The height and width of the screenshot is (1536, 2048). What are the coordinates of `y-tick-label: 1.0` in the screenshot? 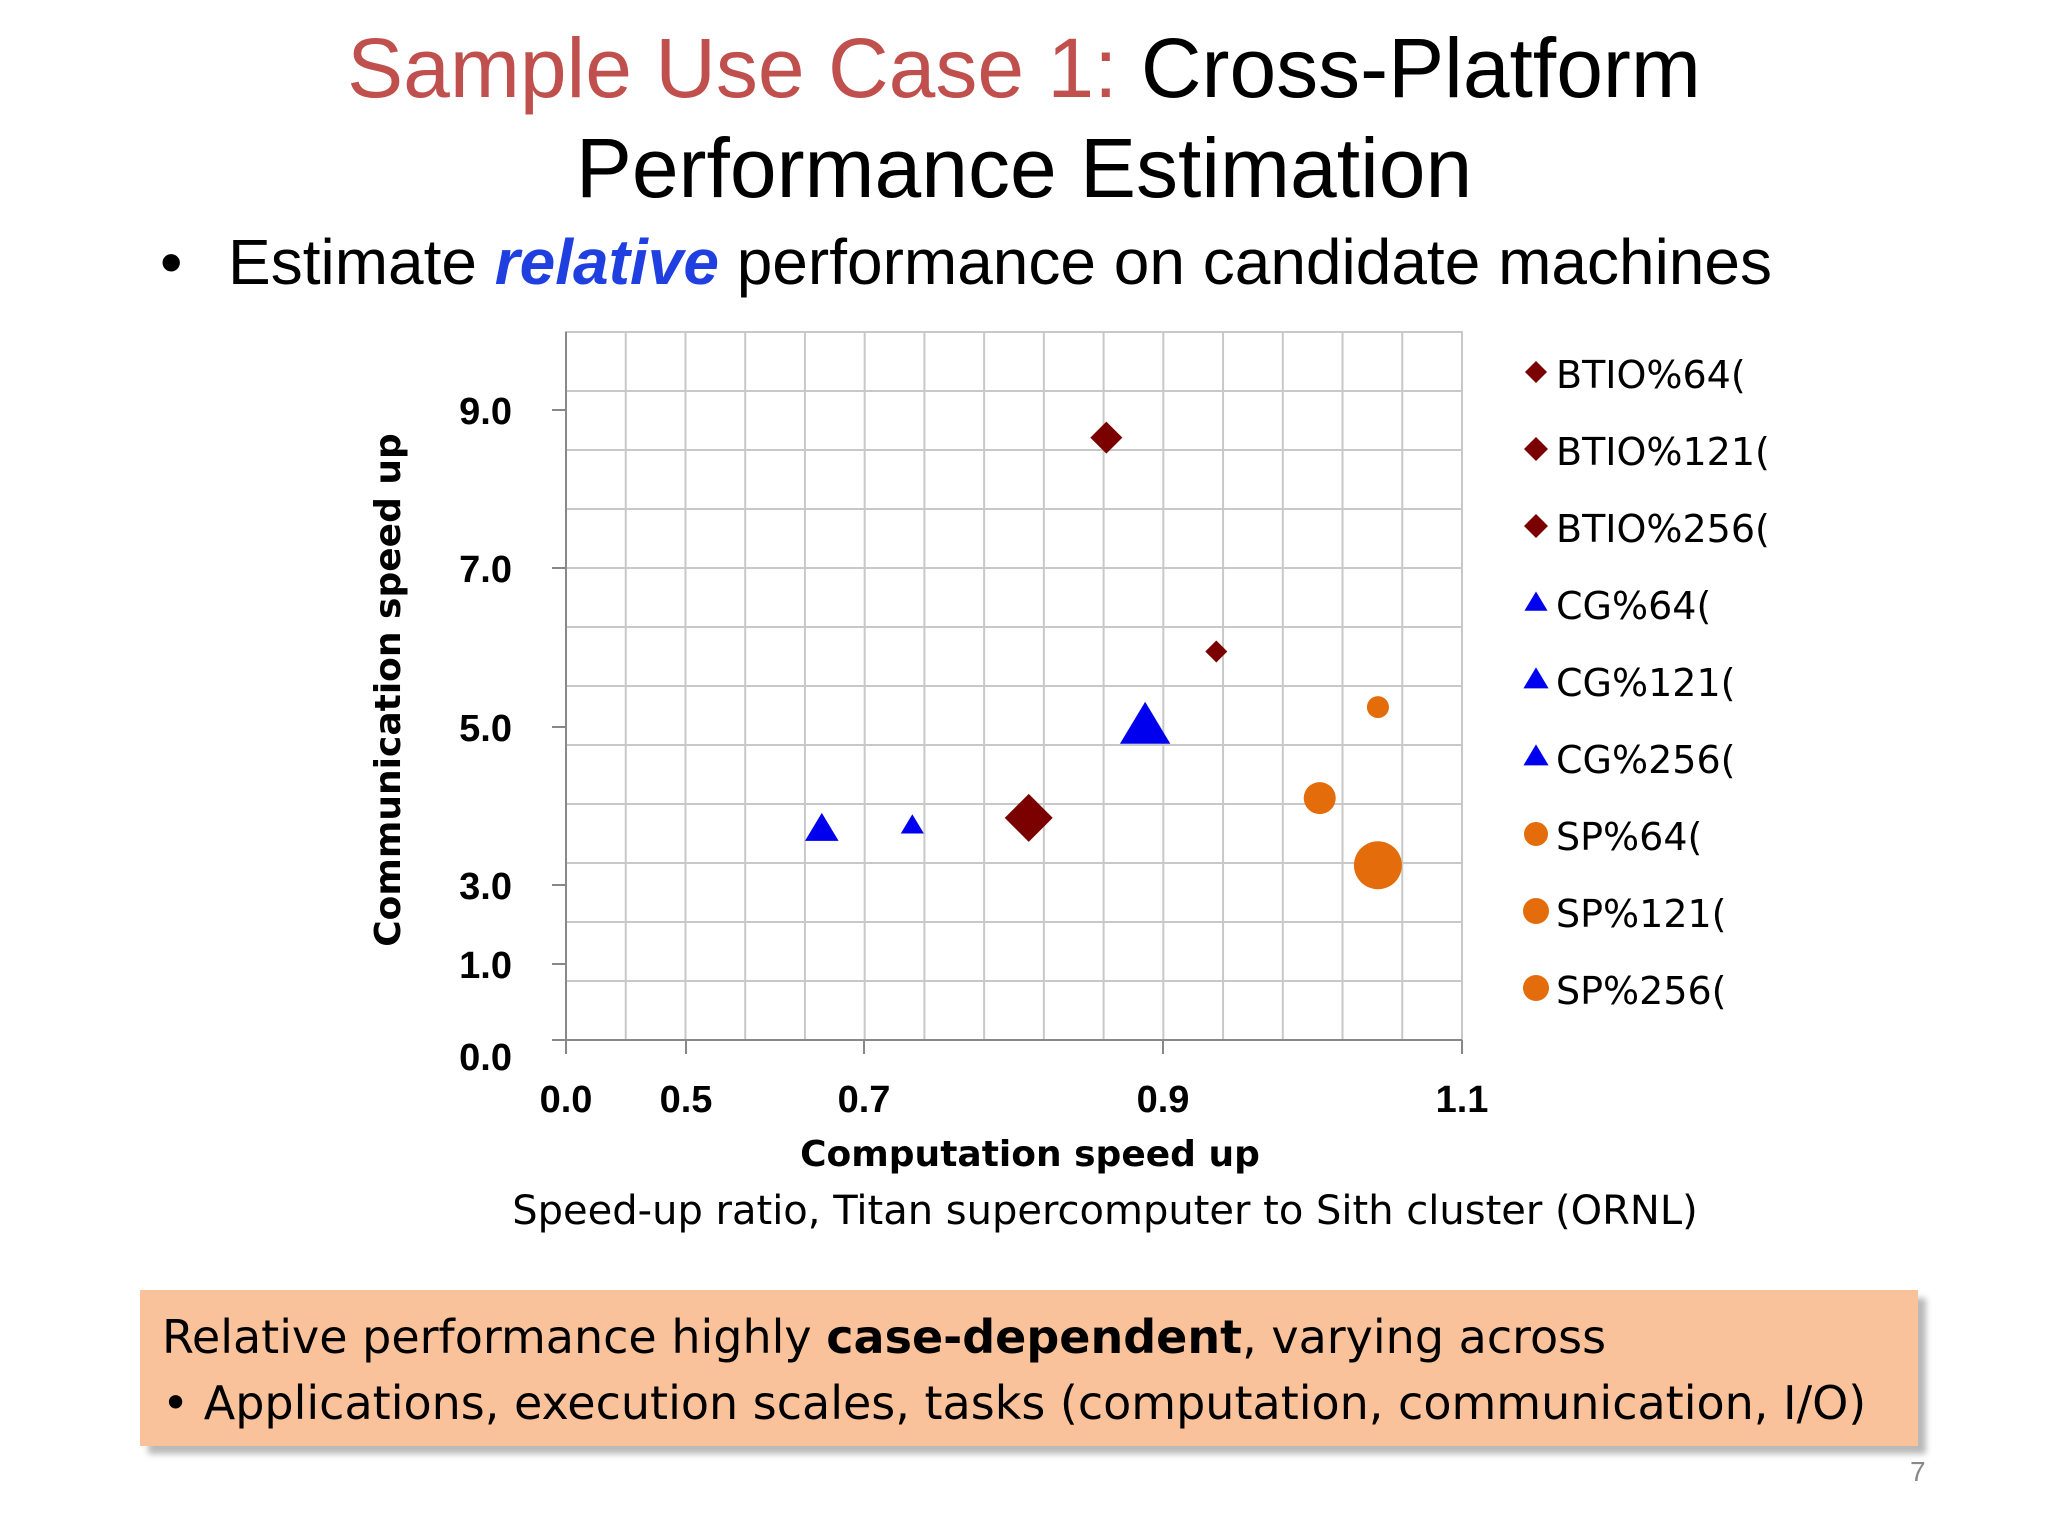 It's located at (485, 966).